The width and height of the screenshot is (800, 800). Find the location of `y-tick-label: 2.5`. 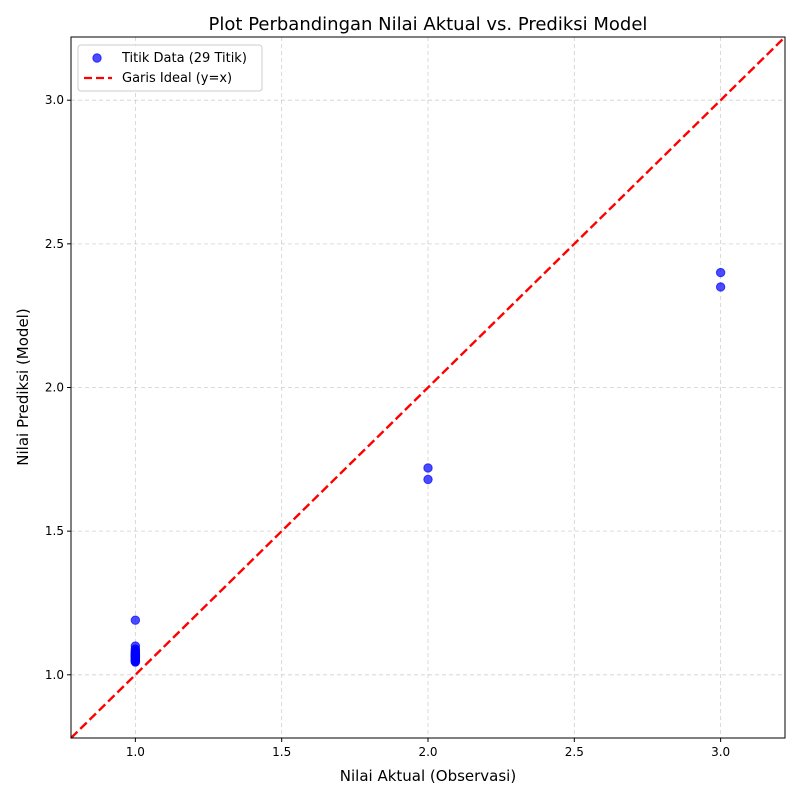

y-tick-label: 2.5 is located at coordinates (54, 244).